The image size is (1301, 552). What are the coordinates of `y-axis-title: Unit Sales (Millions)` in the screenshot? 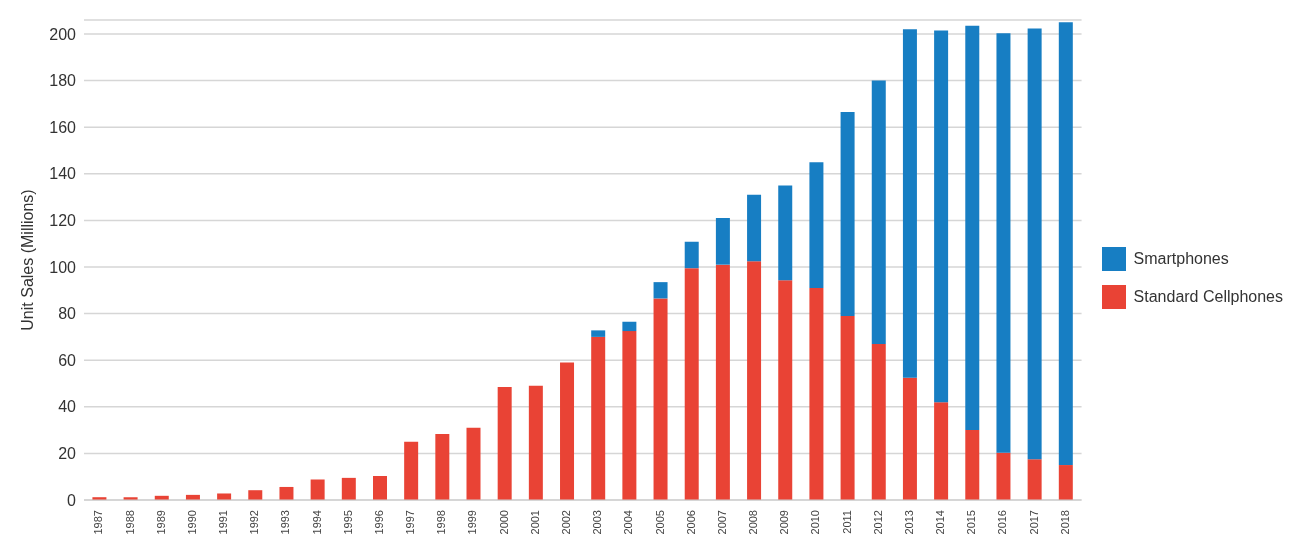 It's located at (27, 260).